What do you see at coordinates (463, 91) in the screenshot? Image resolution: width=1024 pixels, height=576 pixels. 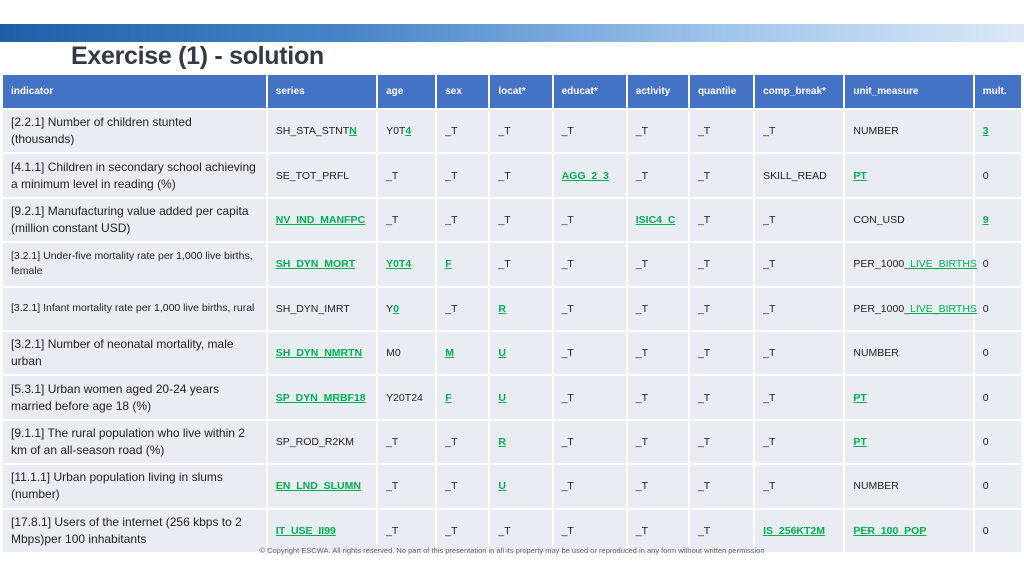 I see `header-sex: sex` at bounding box center [463, 91].